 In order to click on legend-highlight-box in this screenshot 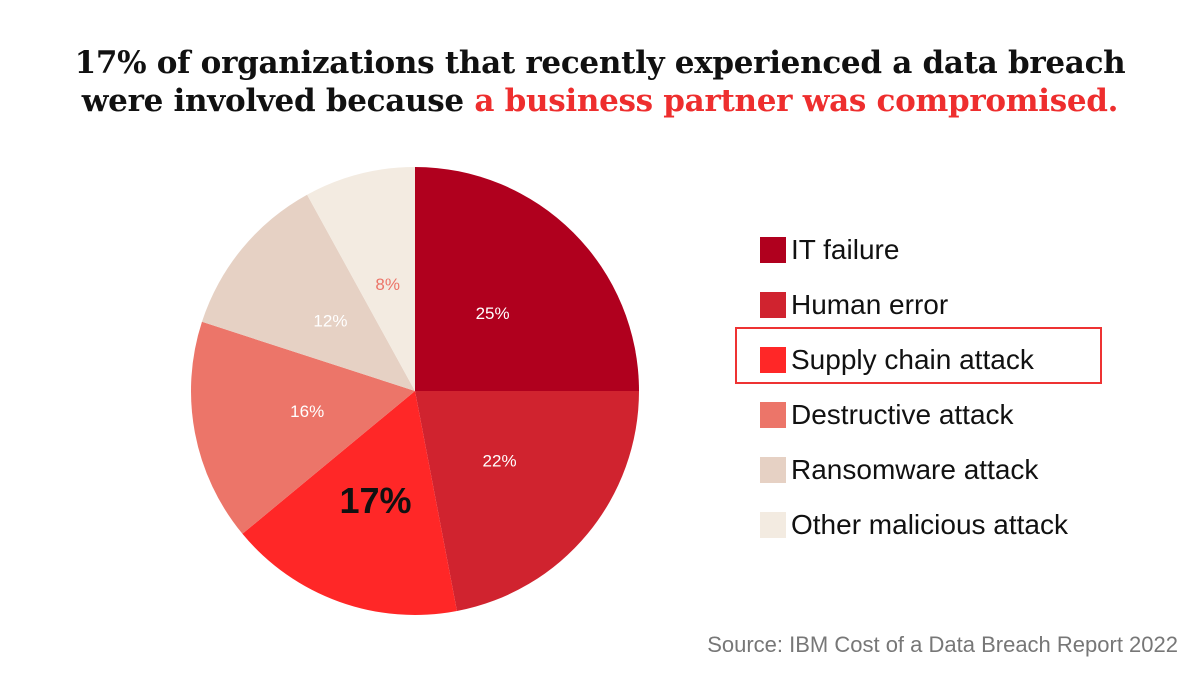, I will do `click(918, 355)`.